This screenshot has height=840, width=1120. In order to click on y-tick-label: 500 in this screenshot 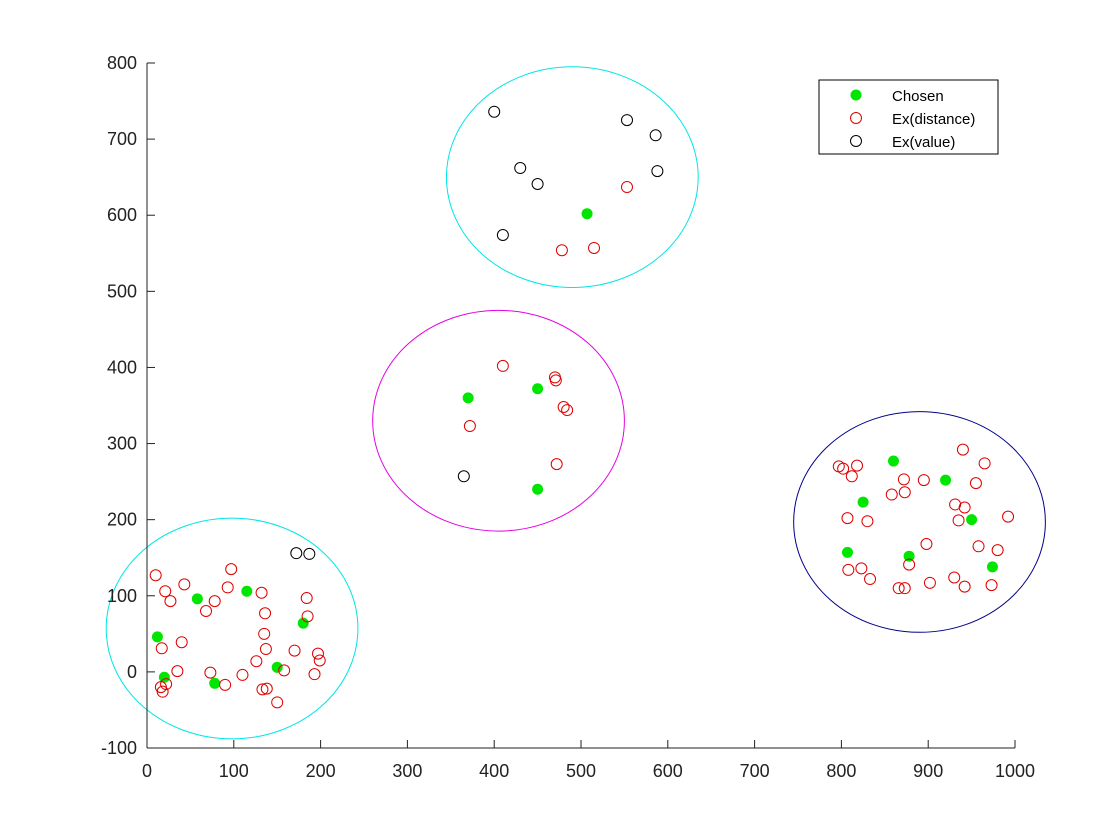, I will do `click(122, 291)`.